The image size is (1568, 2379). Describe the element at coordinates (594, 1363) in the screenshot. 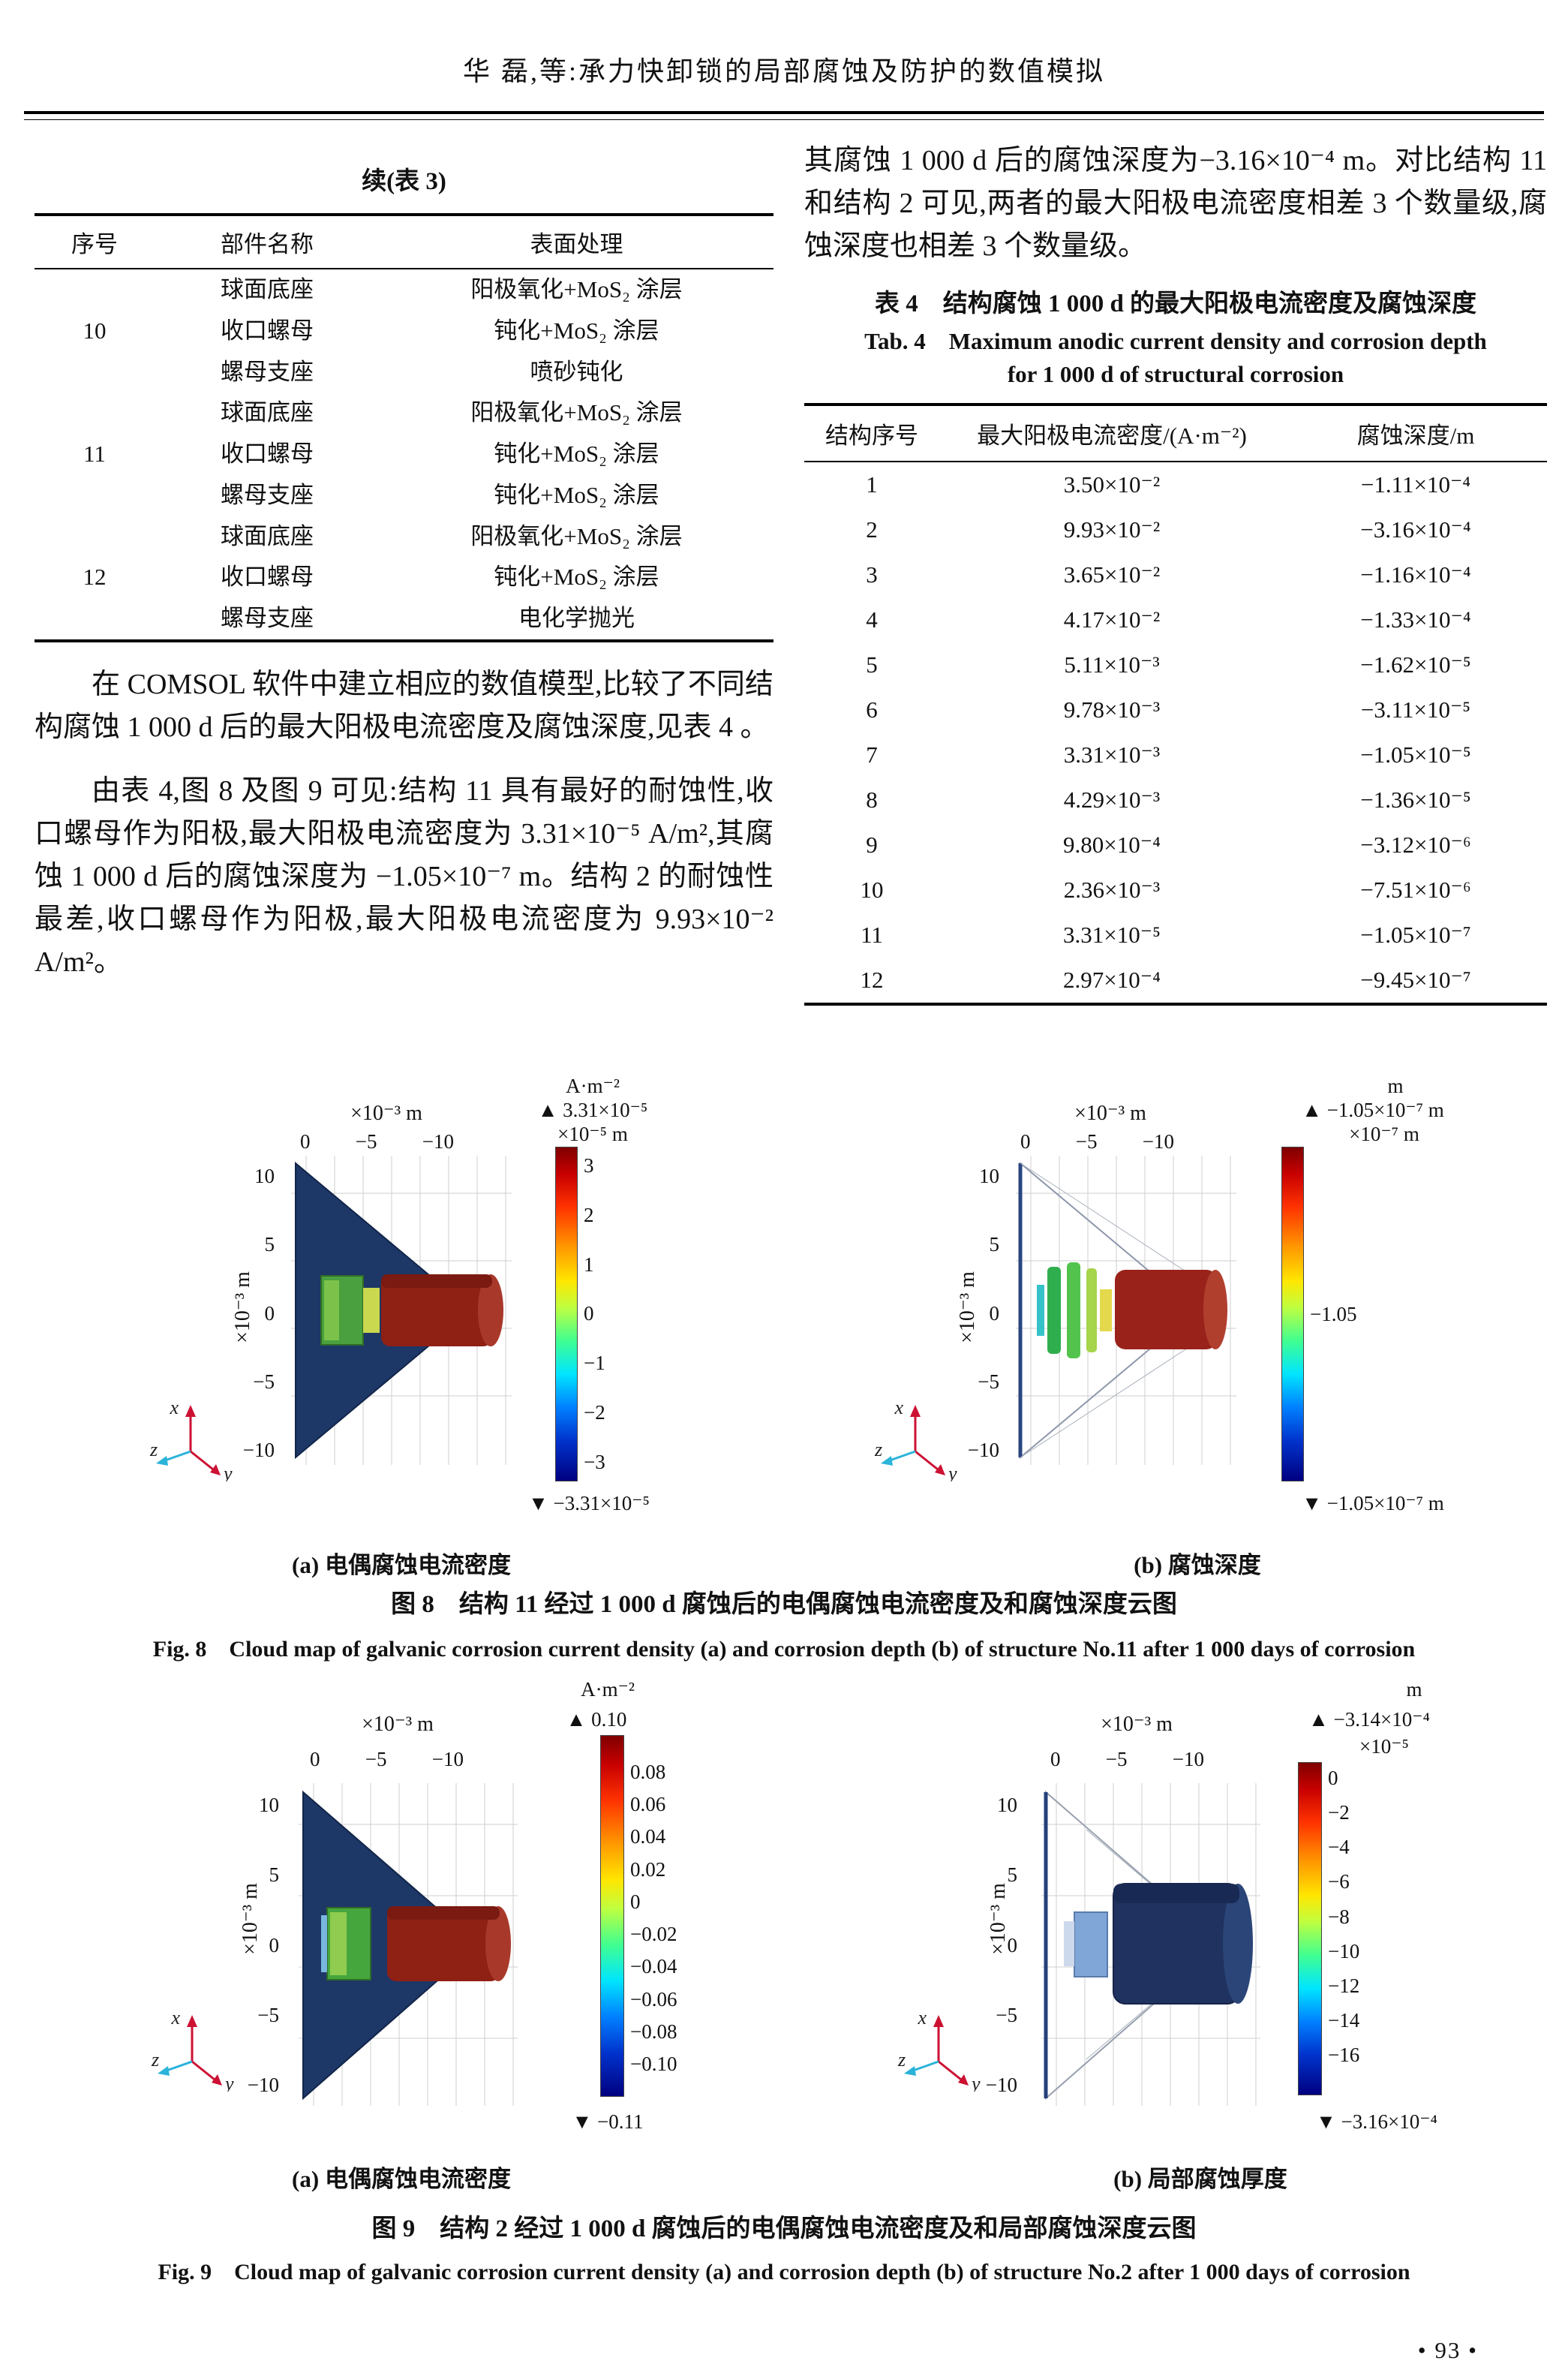

I see `colorbar-tick: −1` at that location.